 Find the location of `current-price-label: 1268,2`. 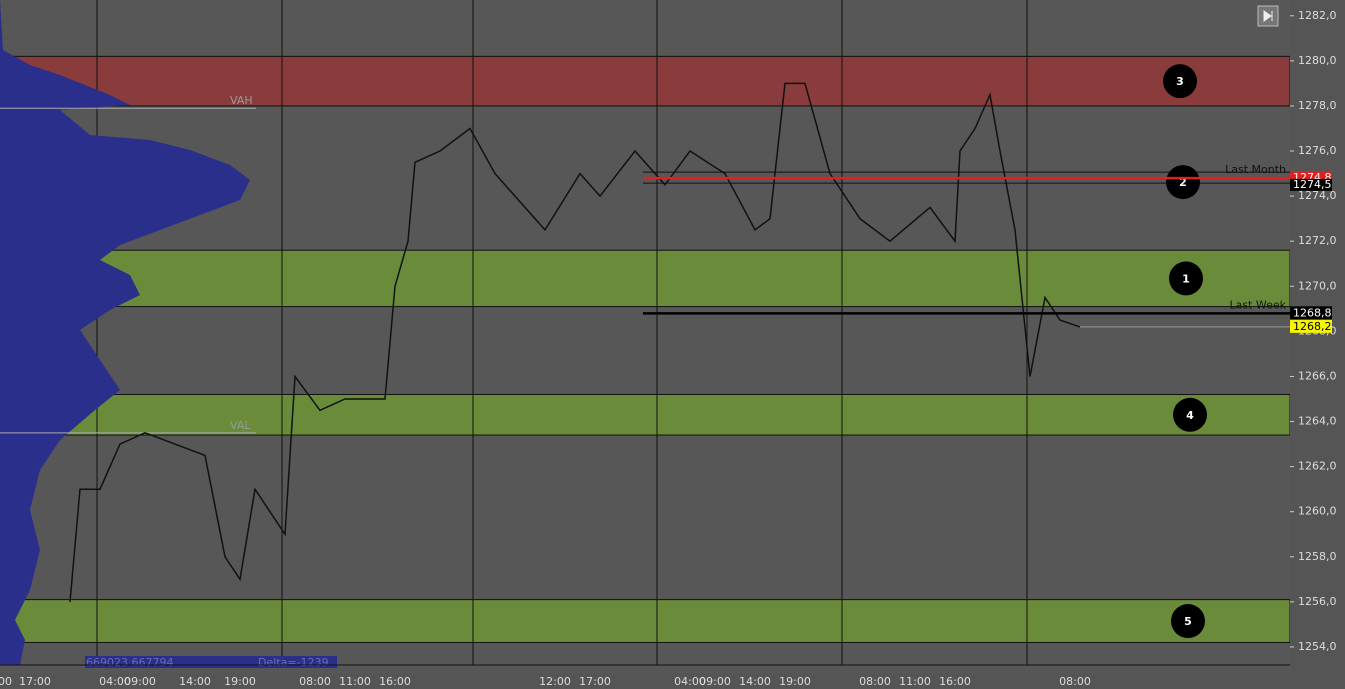

current-price-label: 1268,2 is located at coordinates (1312, 326).